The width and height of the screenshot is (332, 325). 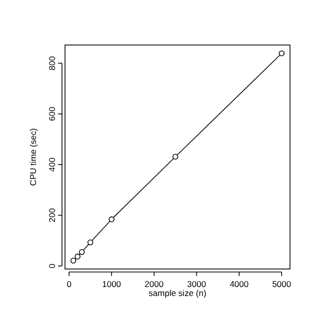 What do you see at coordinates (52, 215) in the screenshot?
I see `y-tick-label: 200` at bounding box center [52, 215].